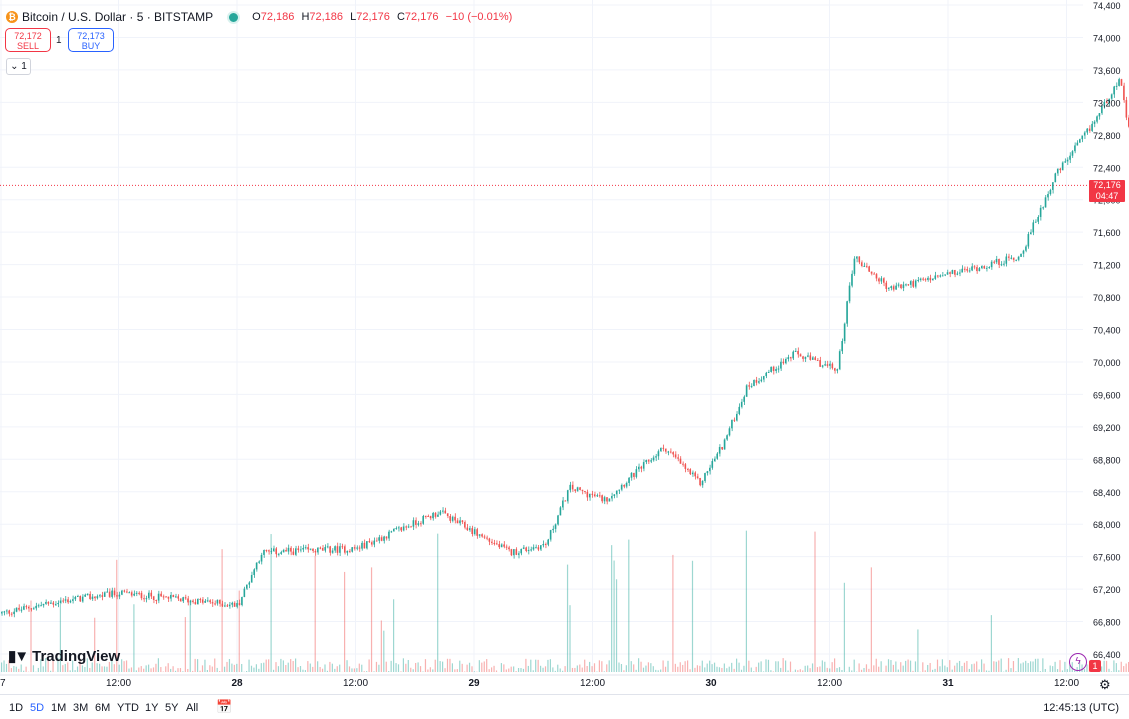  I want to click on indicators-toggle: ⌄ 1, so click(18, 66).